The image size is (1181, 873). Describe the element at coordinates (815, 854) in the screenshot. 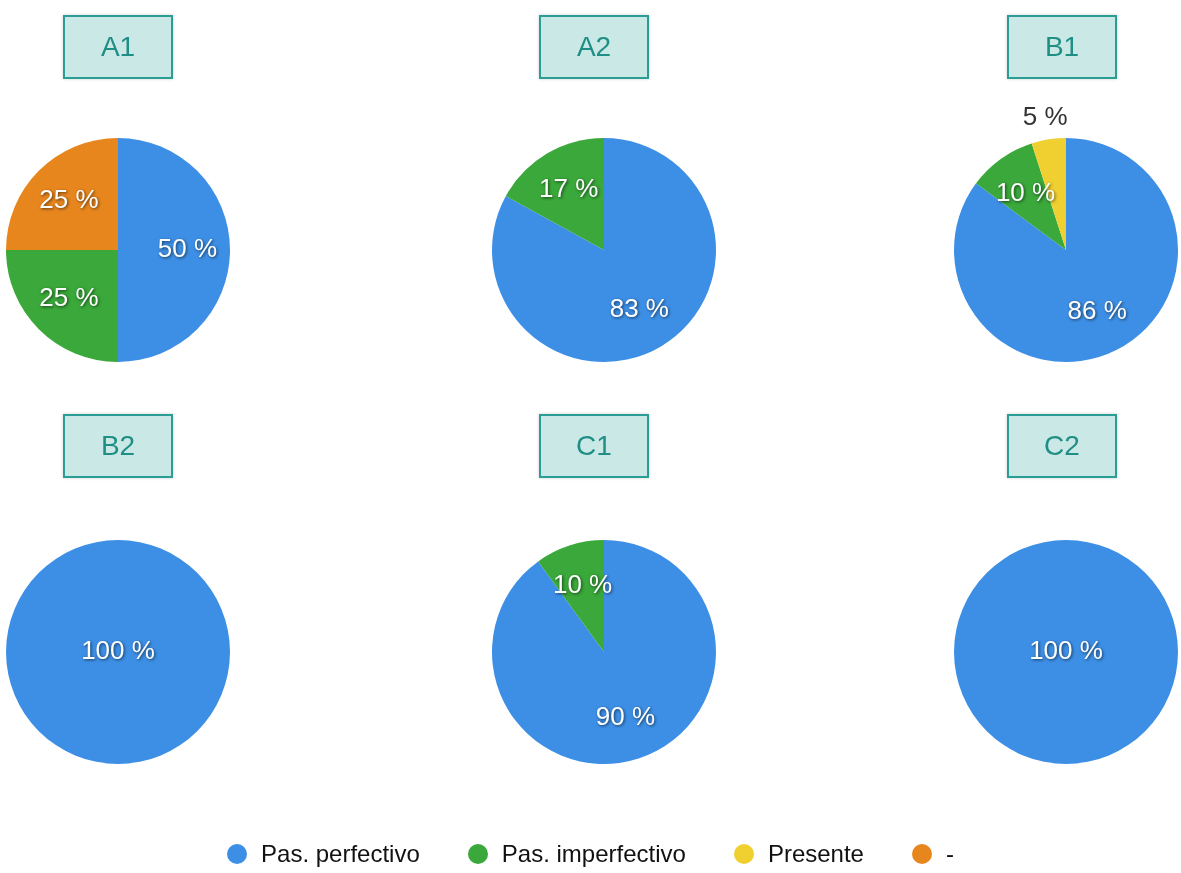

I see `legend-label: Presente` at that location.